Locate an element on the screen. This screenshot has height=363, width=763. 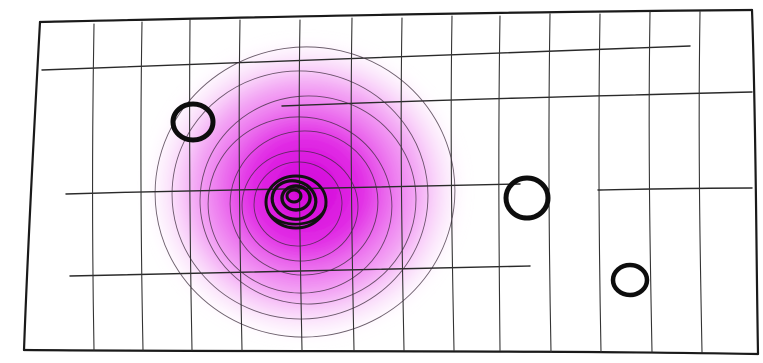
central-scribble-core is located at coordinates (296, 202).